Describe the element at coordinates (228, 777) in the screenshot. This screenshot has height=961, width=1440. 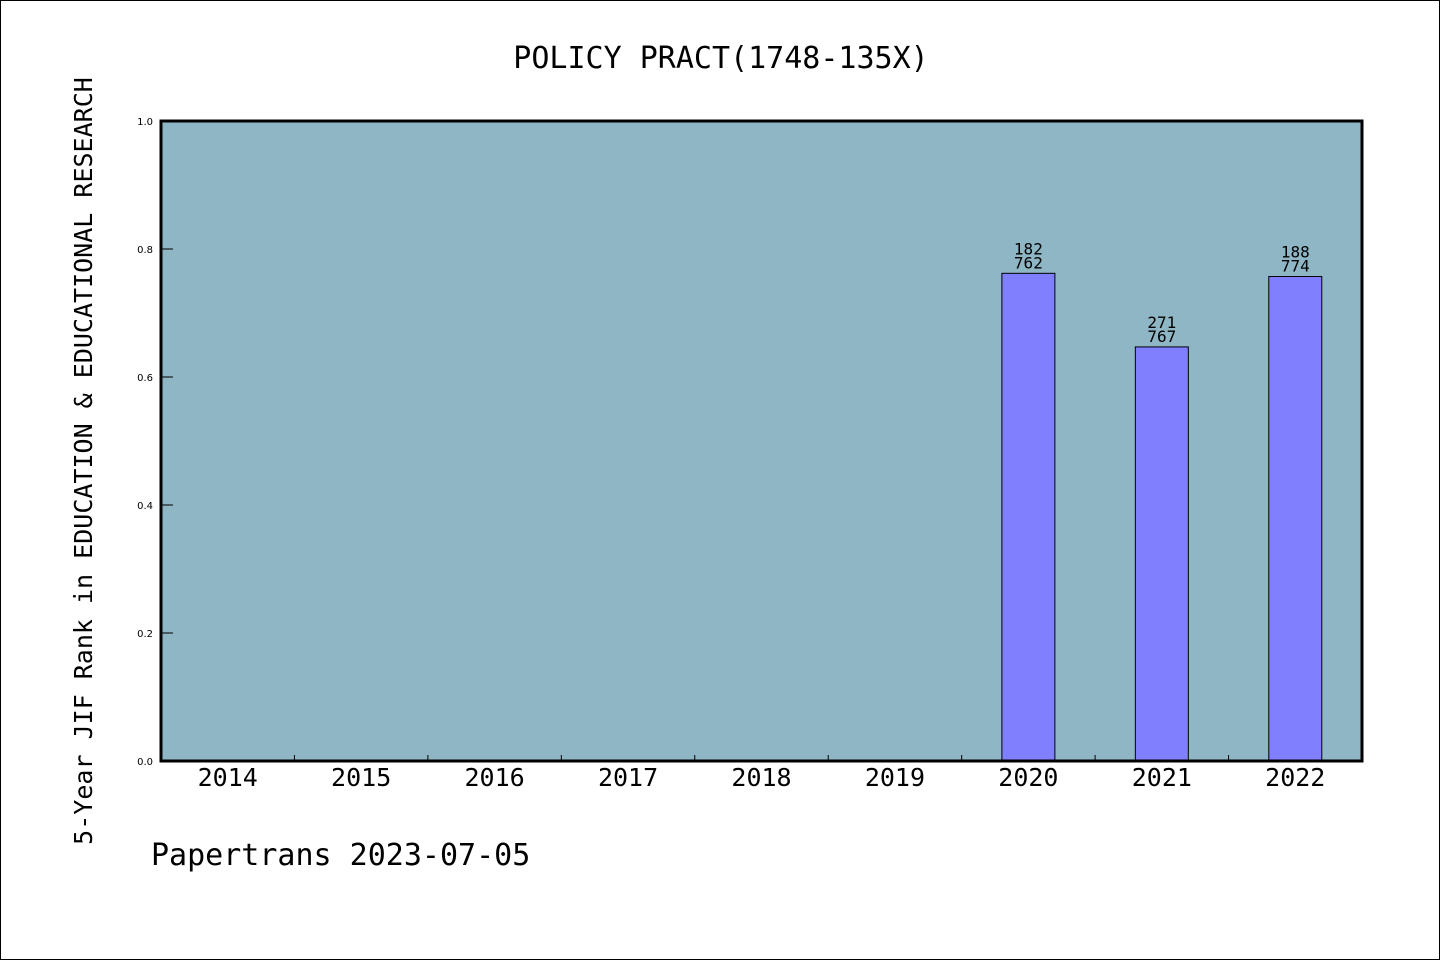
I see `x-tick-label: 2014` at that location.